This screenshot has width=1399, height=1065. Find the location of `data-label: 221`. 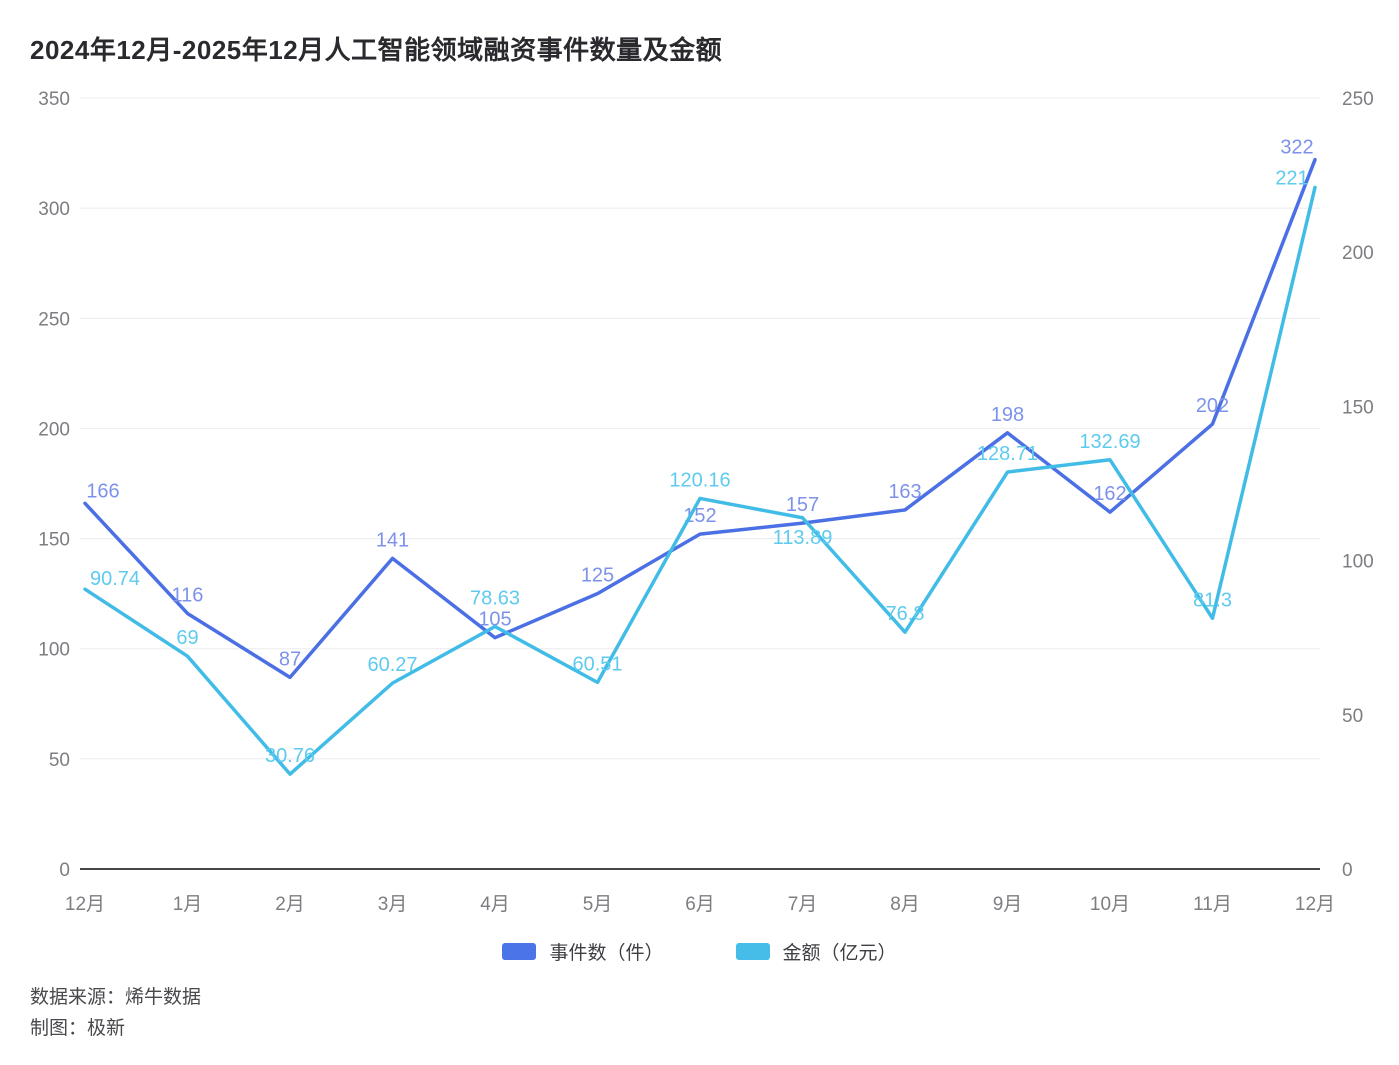

data-label: 221 is located at coordinates (1291, 178).